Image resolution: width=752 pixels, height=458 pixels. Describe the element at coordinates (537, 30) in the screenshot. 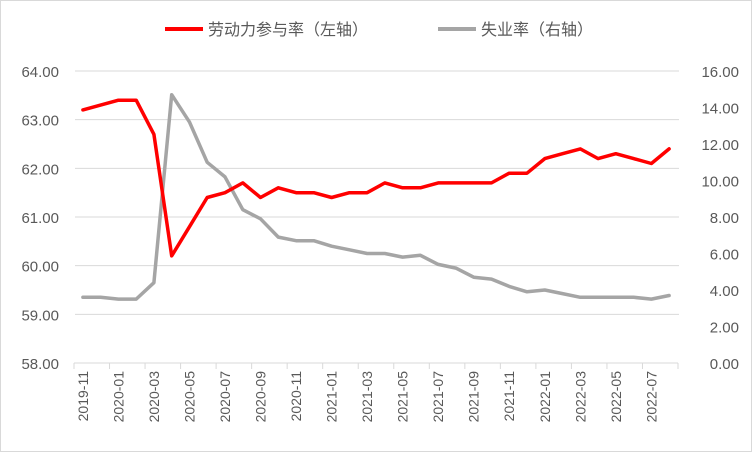

I see `legend-label-unemployment: 失业率（右轴）` at that location.